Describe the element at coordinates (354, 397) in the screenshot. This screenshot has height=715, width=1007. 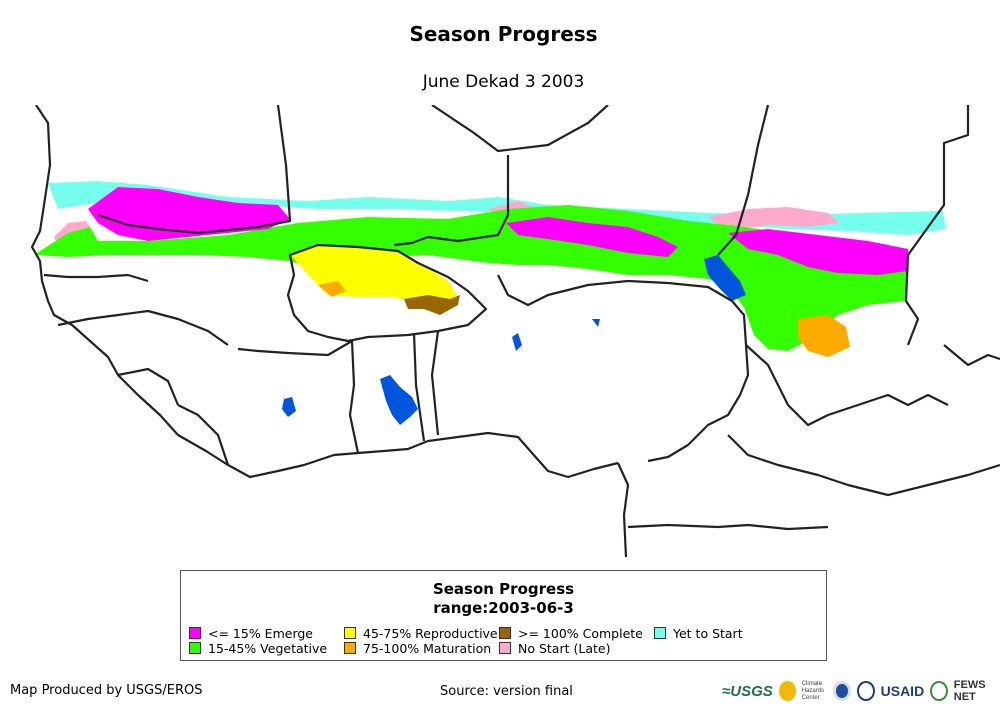
I see `border-ghana` at that location.